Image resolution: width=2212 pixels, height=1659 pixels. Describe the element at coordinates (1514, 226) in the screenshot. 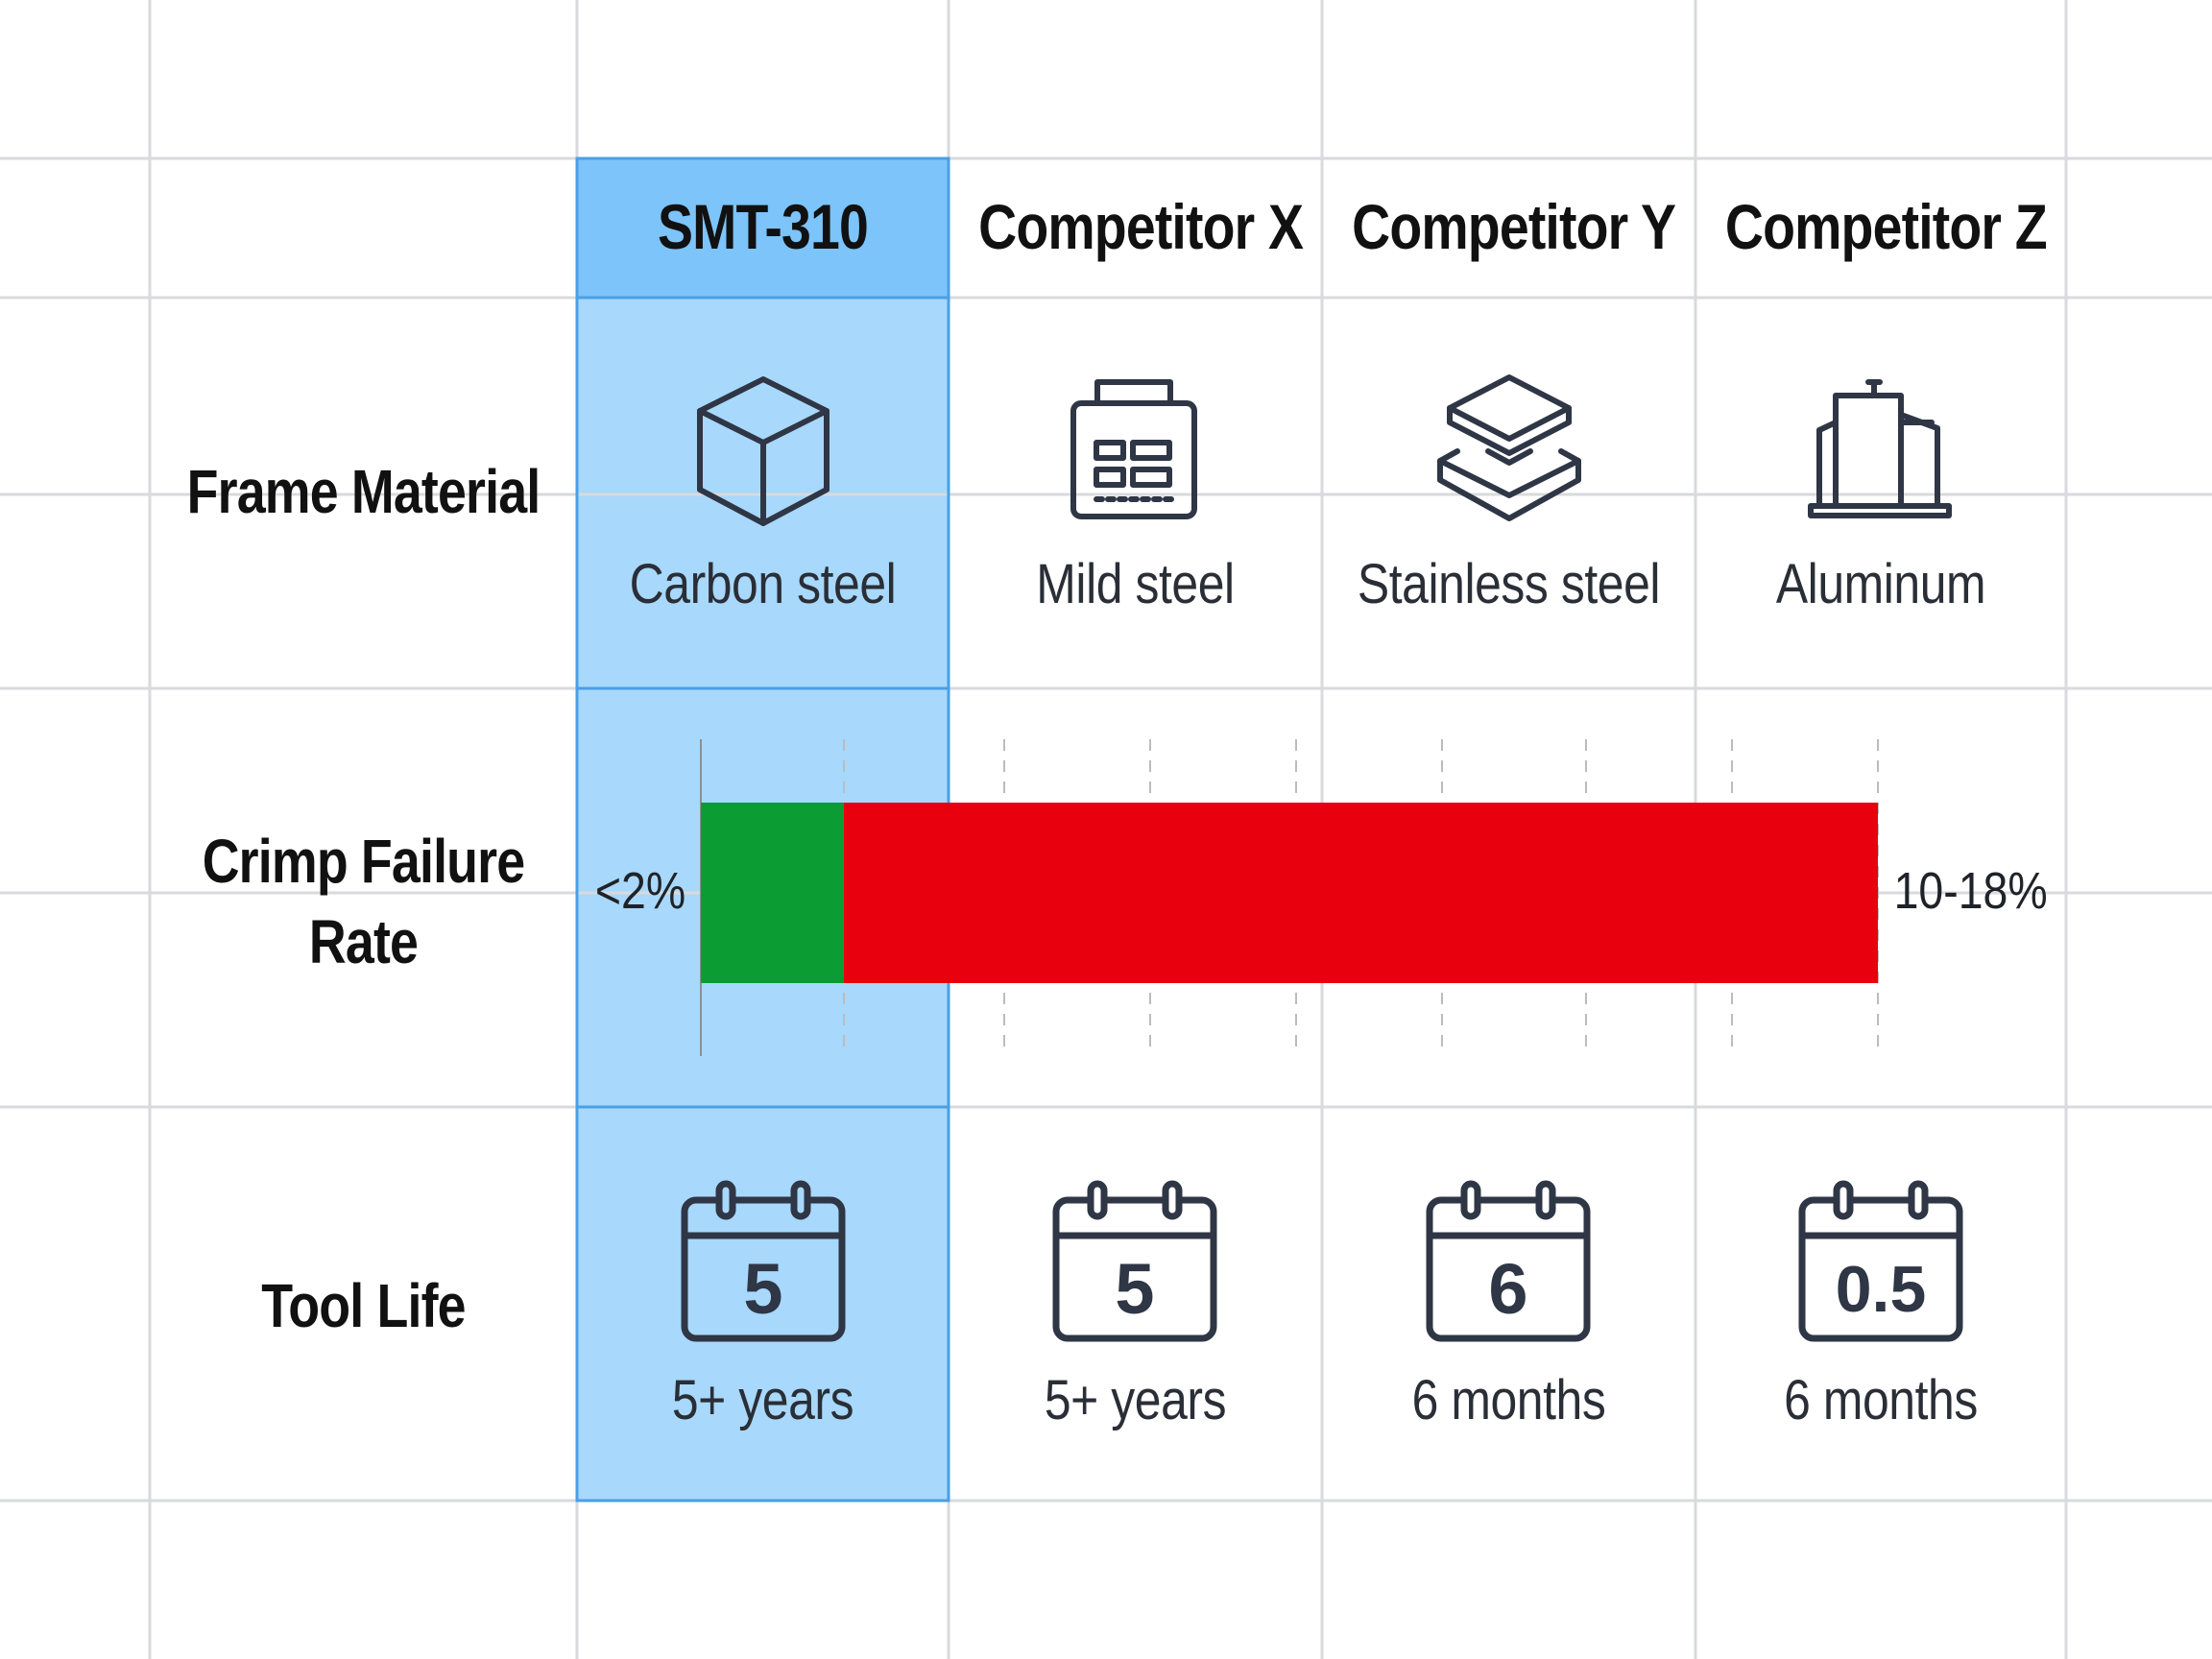

I see `column-header-competitor-y: Competitor Y` at that location.